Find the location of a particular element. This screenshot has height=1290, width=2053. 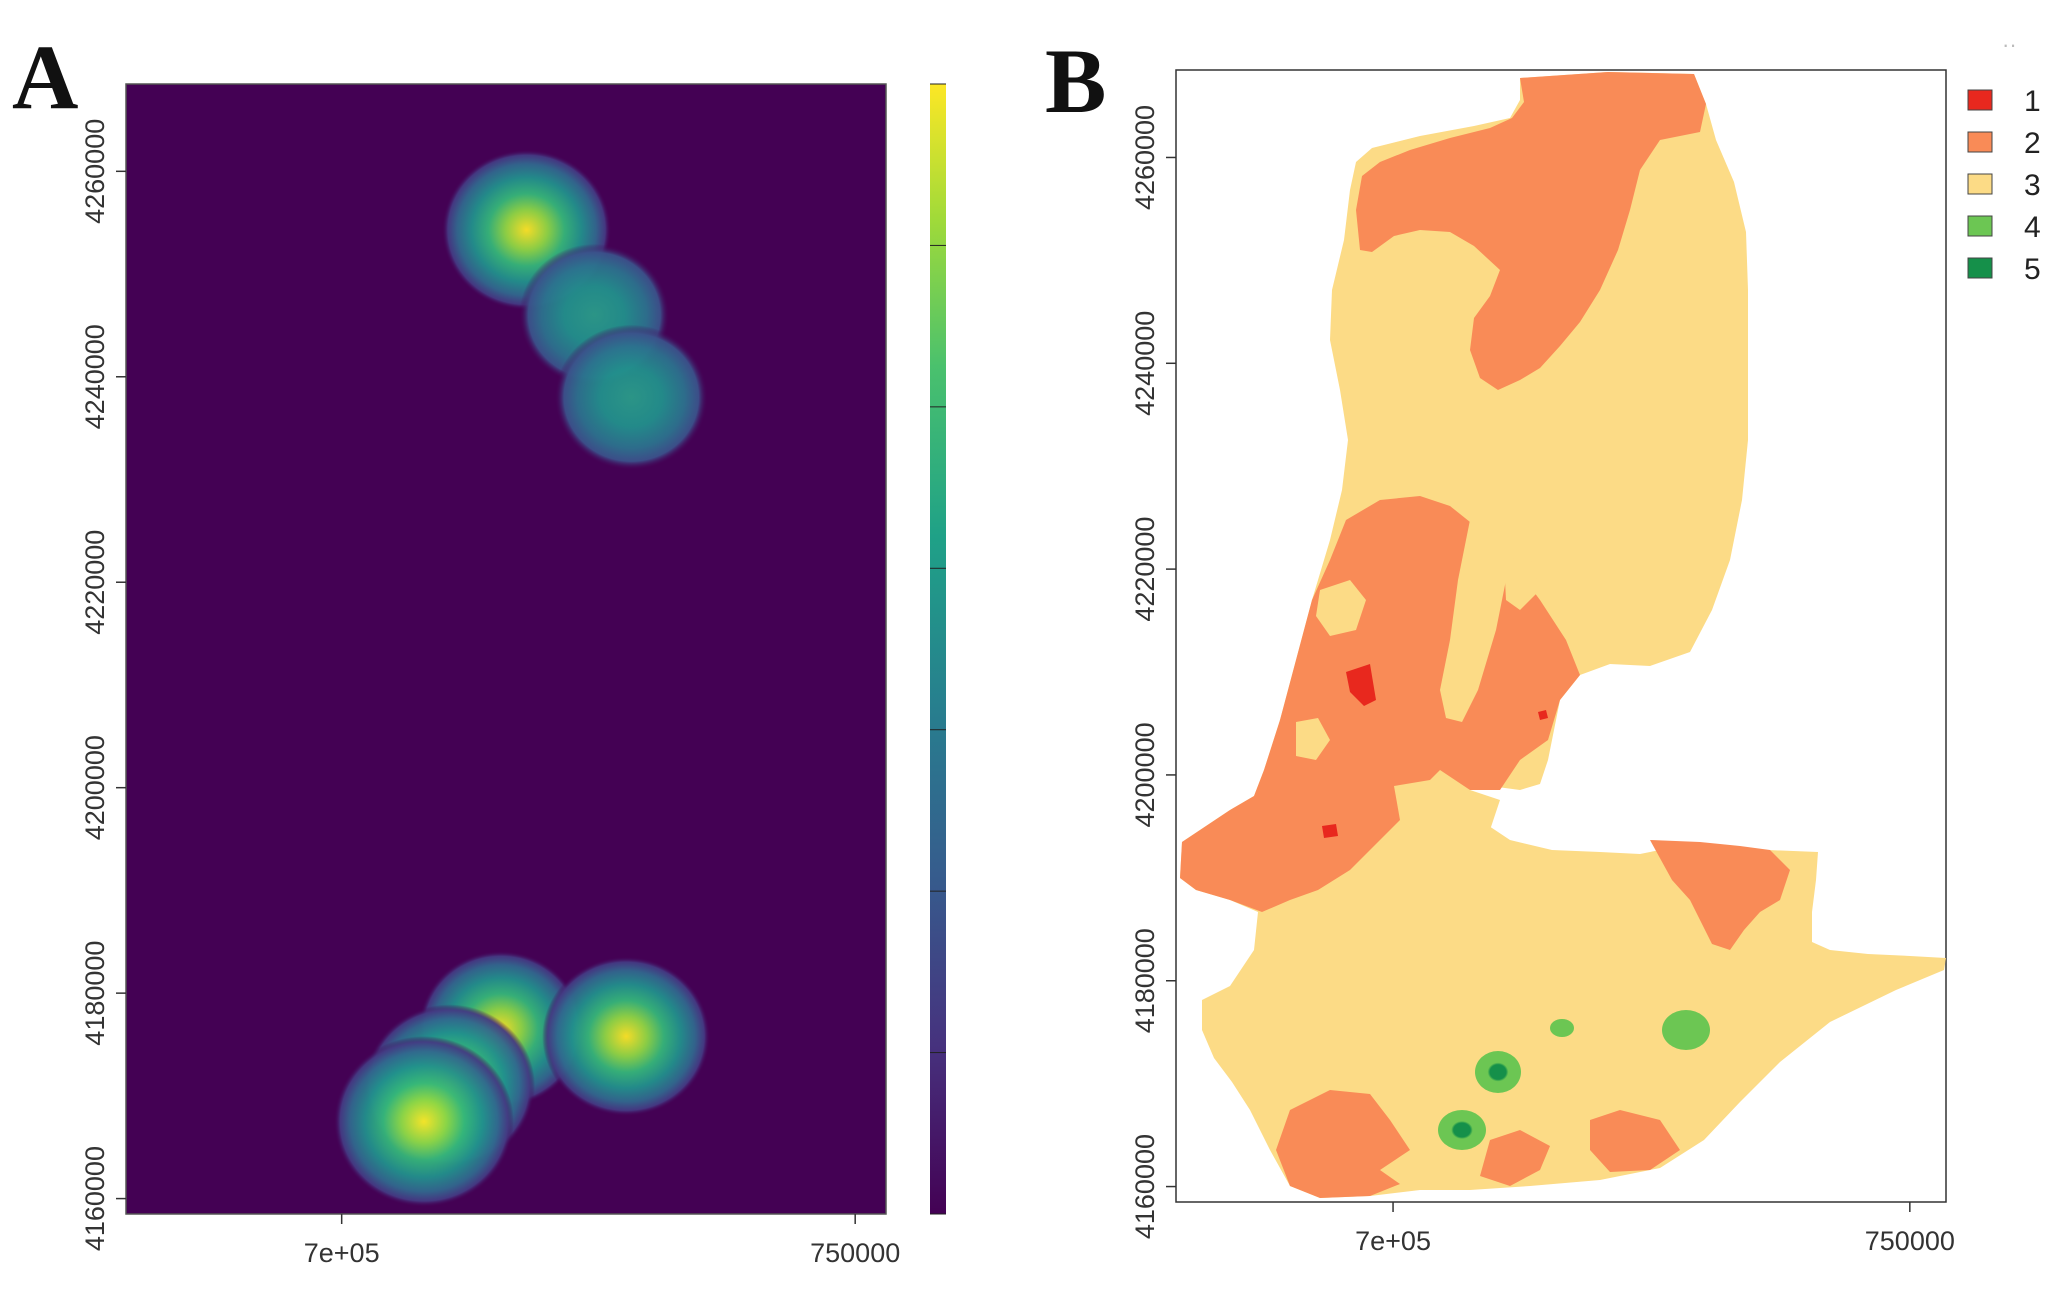

legend-label: 4 is located at coordinates (2032, 227).